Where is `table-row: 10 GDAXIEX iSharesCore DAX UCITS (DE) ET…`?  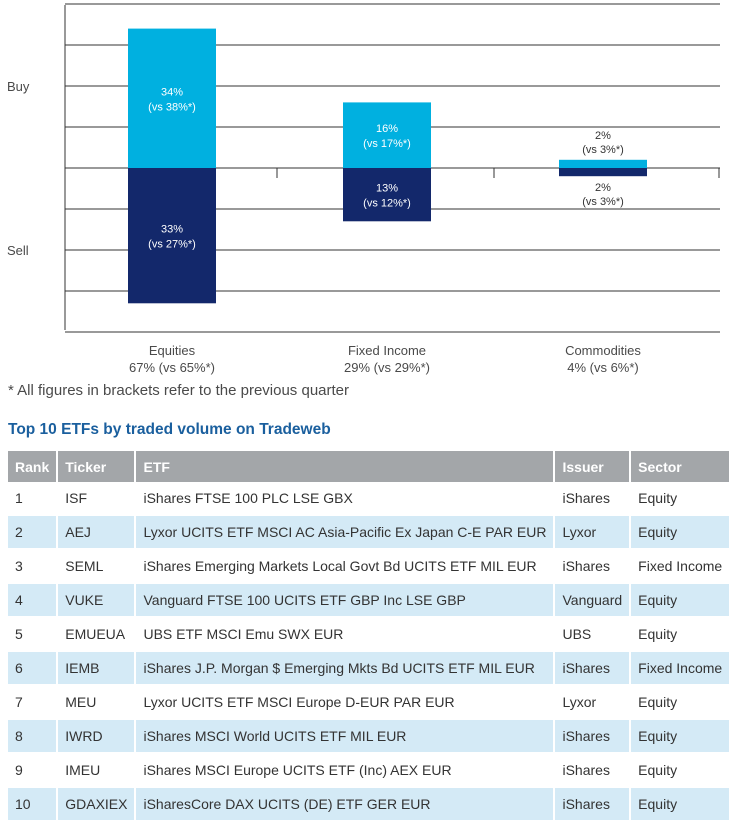
table-row: 10 GDAXIEX iSharesCore DAX UCITS (DE) ET… is located at coordinates (369, 804).